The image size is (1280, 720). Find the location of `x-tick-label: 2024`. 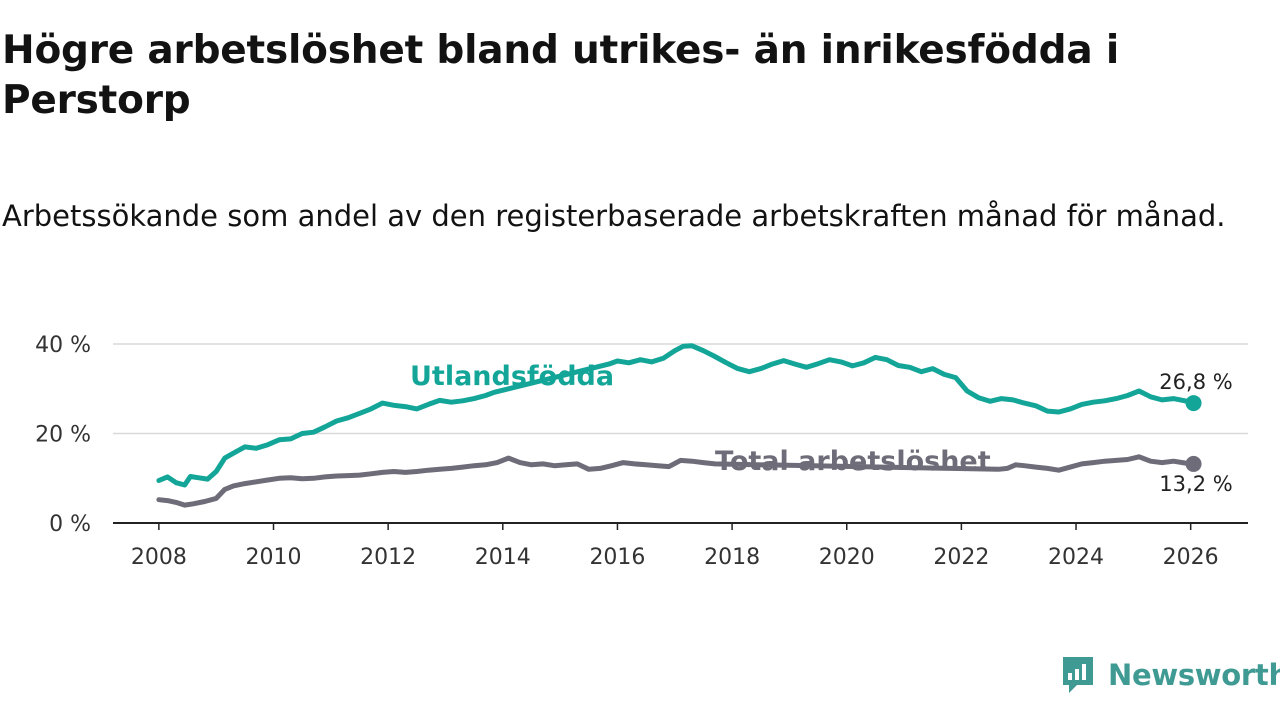

x-tick-label: 2024 is located at coordinates (1076, 557).